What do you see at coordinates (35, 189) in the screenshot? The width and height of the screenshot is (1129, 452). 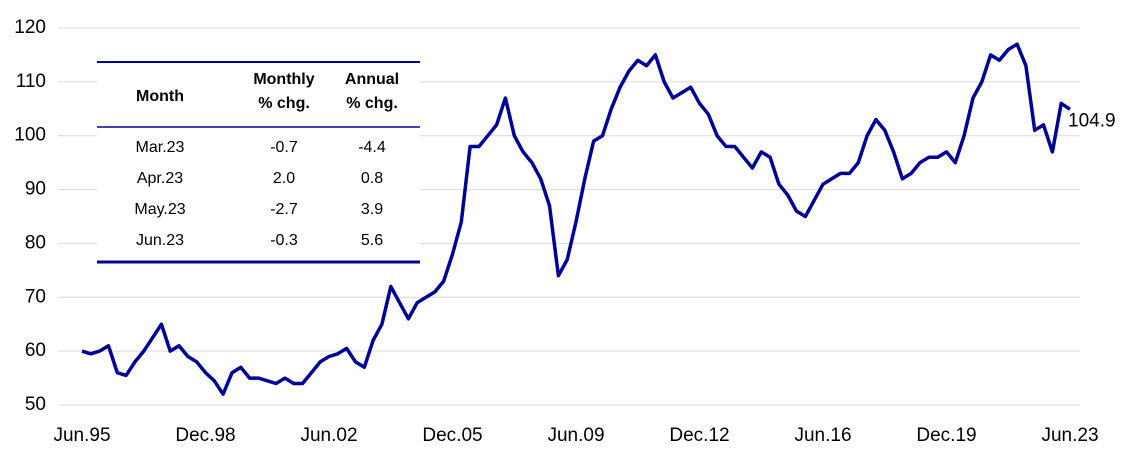 I see `y-tick-label: 90` at bounding box center [35, 189].